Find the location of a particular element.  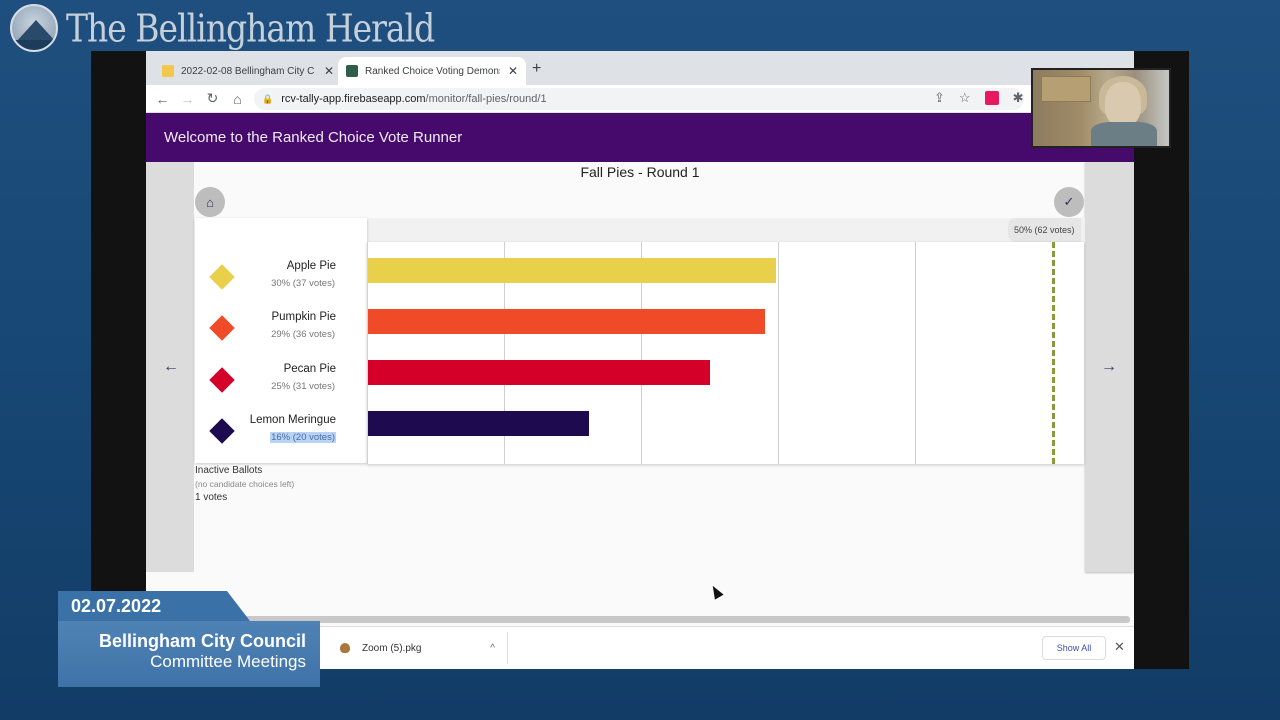

show-all-button: Show All is located at coordinates (1074, 648).